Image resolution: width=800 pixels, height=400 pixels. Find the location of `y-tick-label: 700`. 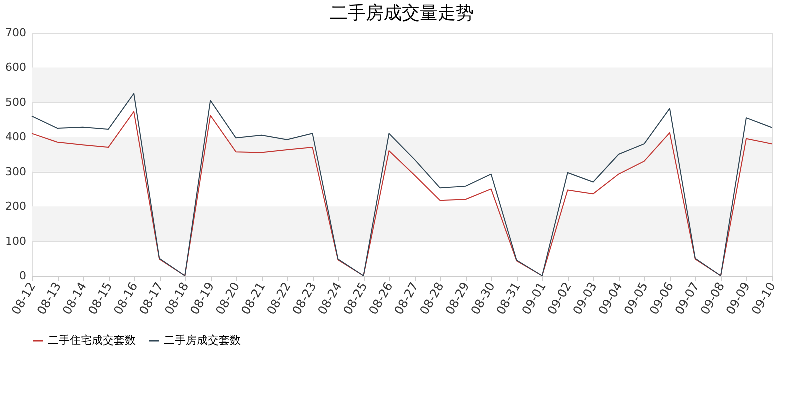

y-tick-label: 700 is located at coordinates (16, 33).